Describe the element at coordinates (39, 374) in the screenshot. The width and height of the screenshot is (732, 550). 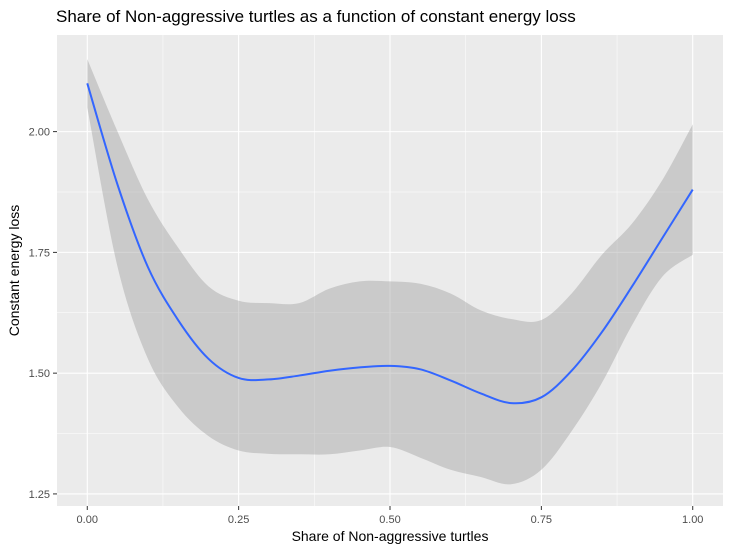
I see `y-tick-label: 1.50` at that location.